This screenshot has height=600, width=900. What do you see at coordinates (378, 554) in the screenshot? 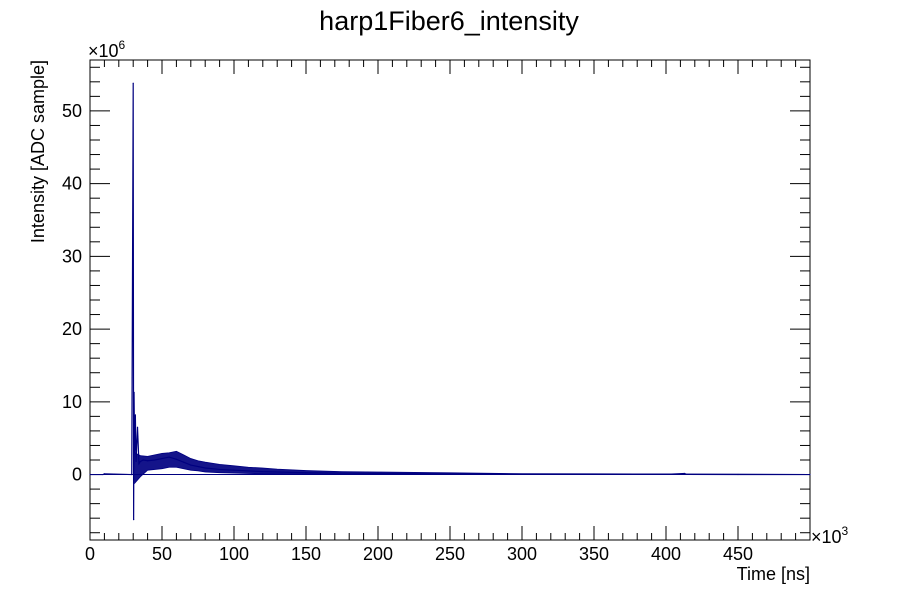
I see `x-tick-label: 200` at bounding box center [378, 554].